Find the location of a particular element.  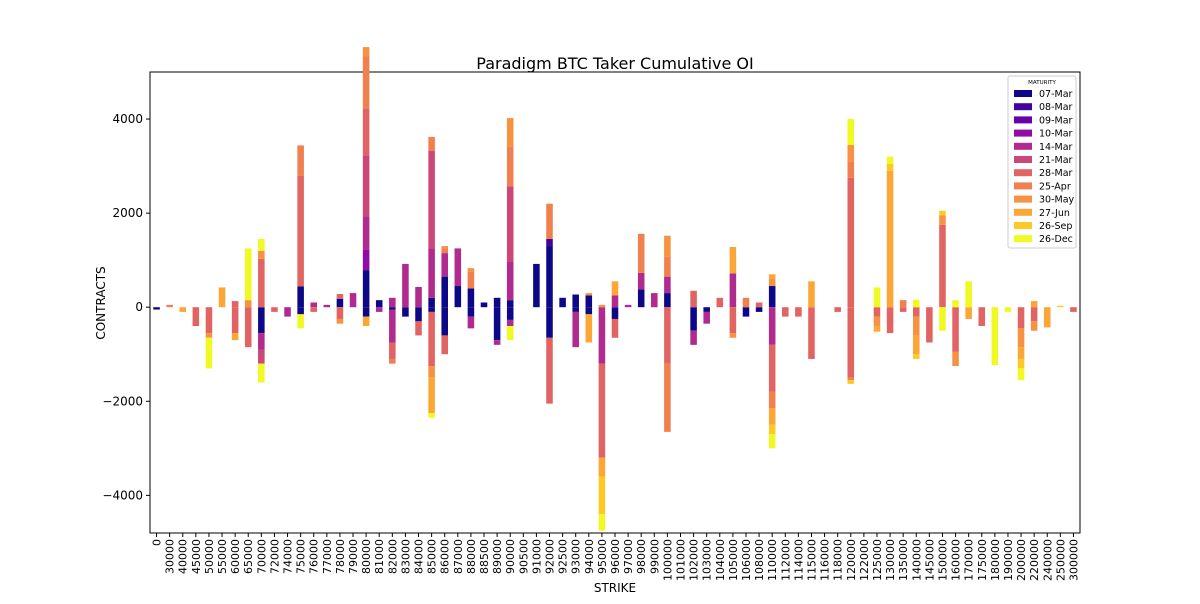

bar-125000-30-May-neg is located at coordinates (877, 321).